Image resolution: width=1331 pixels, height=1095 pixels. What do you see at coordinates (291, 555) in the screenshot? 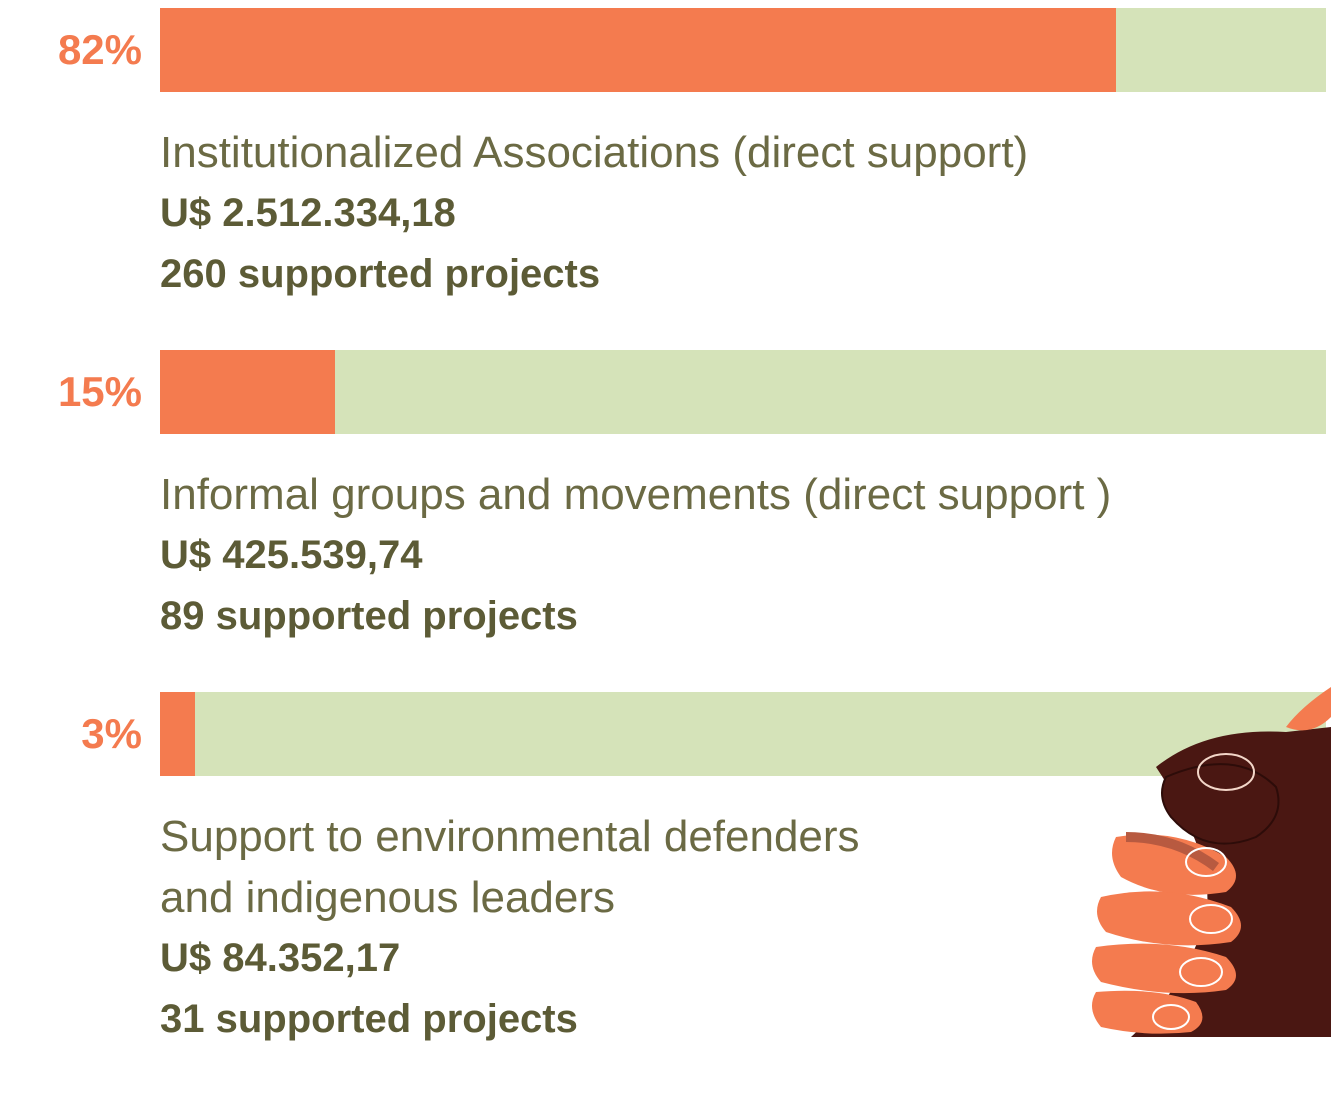
I see `amount-label: U$ 425.539,74` at bounding box center [291, 555].